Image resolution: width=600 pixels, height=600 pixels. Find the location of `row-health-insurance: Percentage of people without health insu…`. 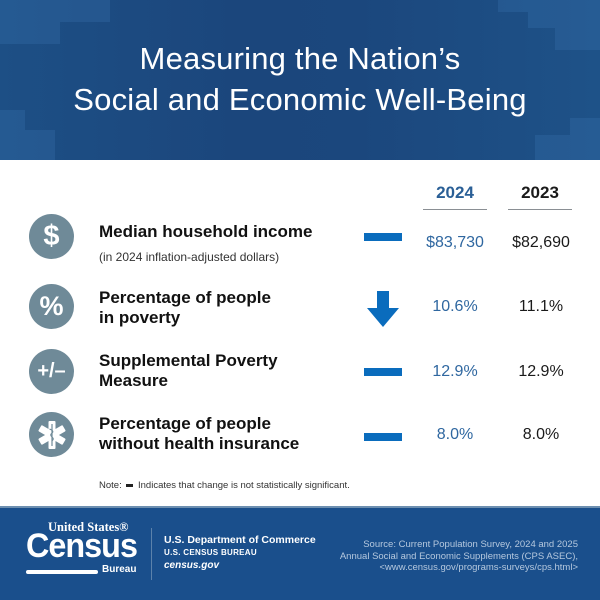

row-health-insurance: Percentage of people without health insu… is located at coordinates (300, 441).